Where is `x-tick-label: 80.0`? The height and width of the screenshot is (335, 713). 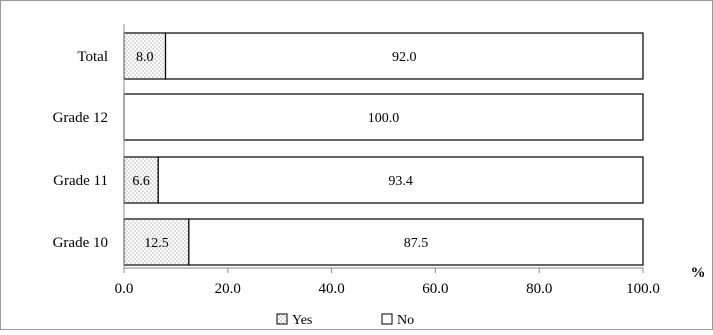
x-tick-label: 80.0 is located at coordinates (539, 289).